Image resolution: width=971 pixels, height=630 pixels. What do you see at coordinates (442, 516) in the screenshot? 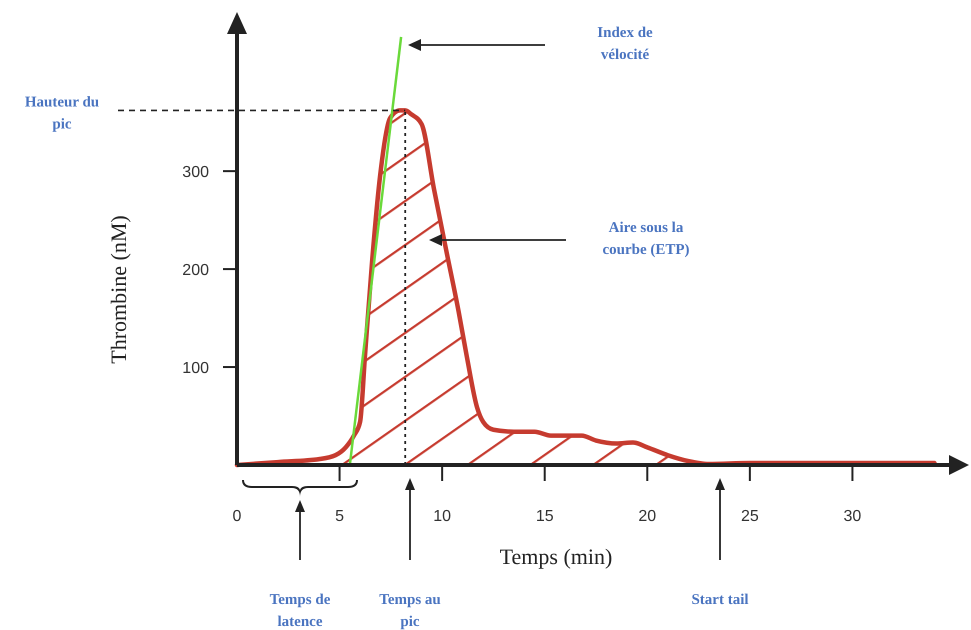
I see `x-tick-label: 10` at bounding box center [442, 516].